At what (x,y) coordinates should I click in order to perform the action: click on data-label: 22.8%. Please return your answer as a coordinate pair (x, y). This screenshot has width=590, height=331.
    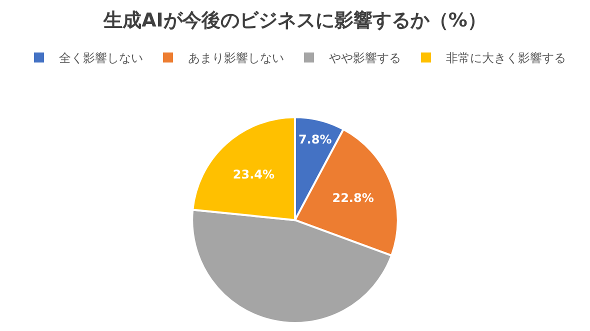
    Looking at the image, I should click on (353, 197).